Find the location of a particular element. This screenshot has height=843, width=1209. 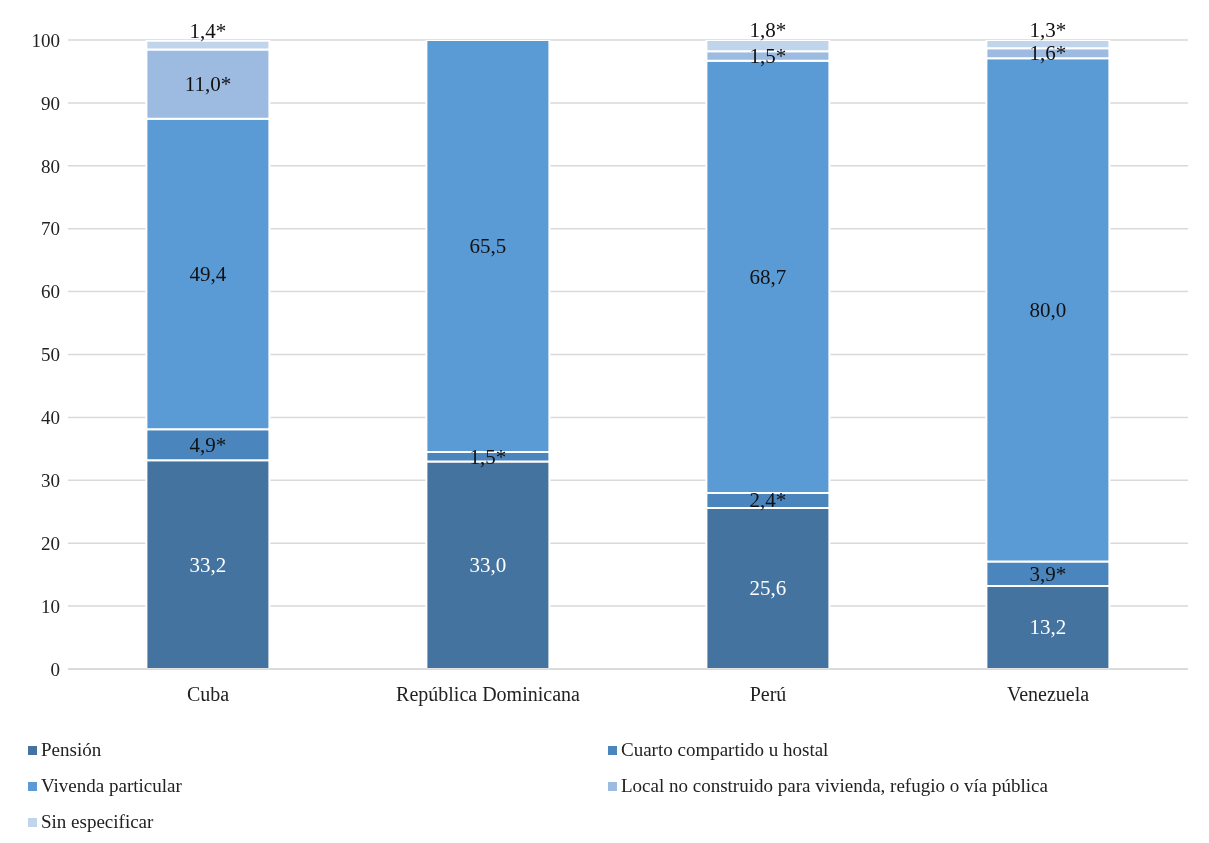

data-label: 1,4* is located at coordinates (208, 30).